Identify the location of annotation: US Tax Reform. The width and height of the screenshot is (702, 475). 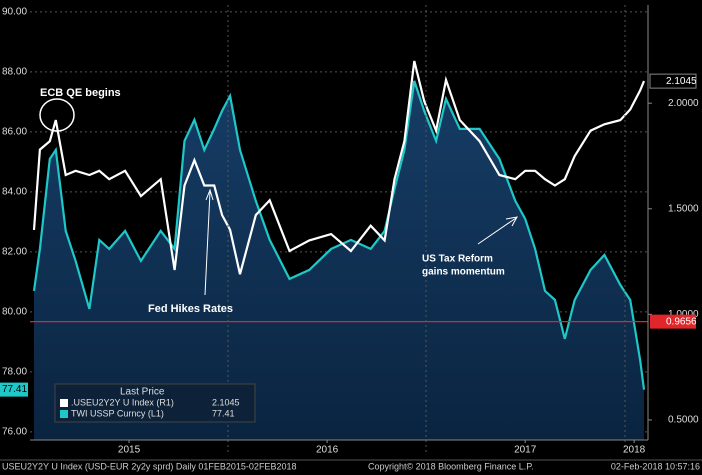
(457, 259).